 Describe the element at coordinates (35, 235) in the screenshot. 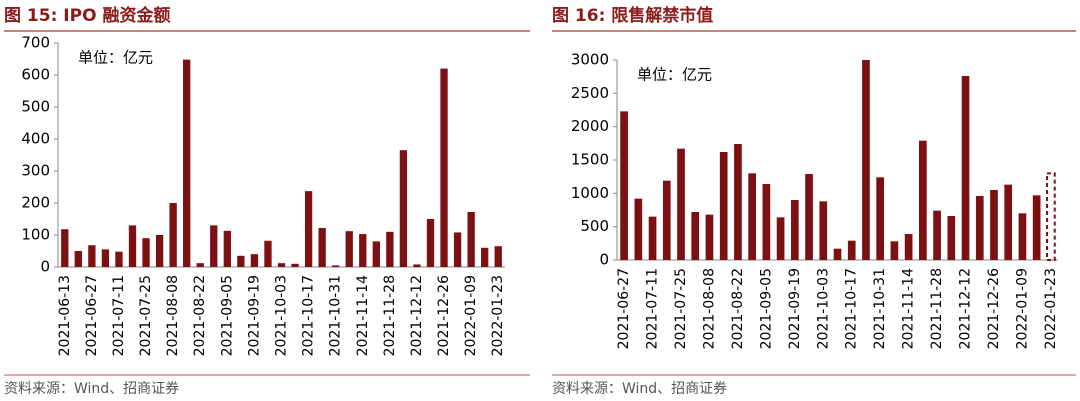

I see `y-tick-label: 100` at that location.